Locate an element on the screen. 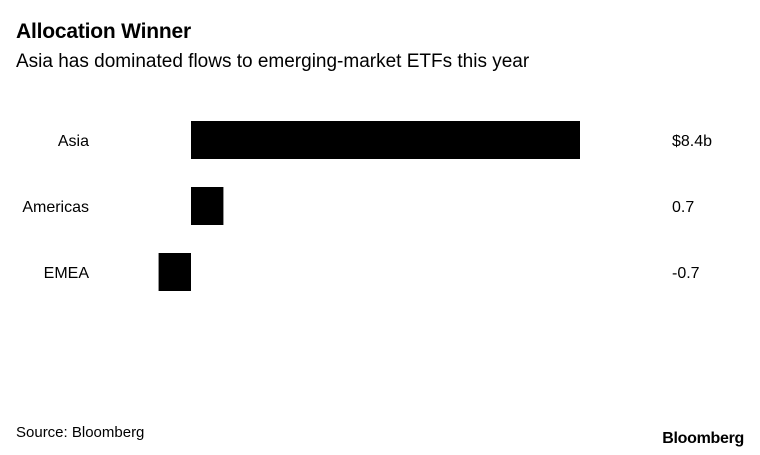 This screenshot has height=455, width=760. bloomberg-logo: Bloomberg is located at coordinates (703, 438).